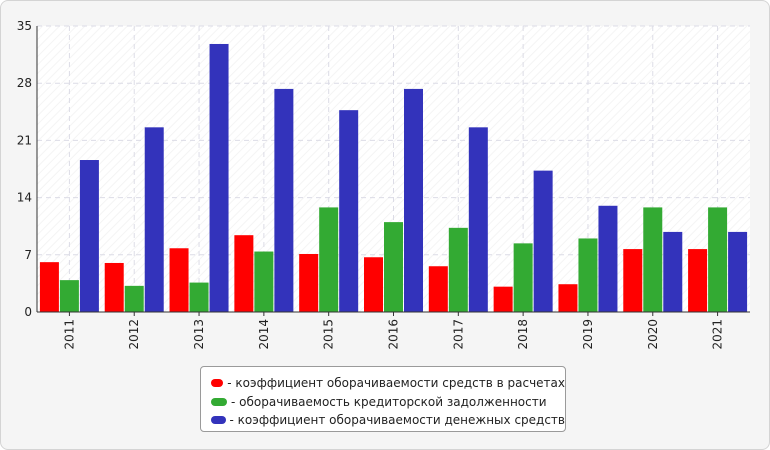  What do you see at coordinates (478, 219) in the screenshot?
I see `bar-2017-s3` at bounding box center [478, 219].